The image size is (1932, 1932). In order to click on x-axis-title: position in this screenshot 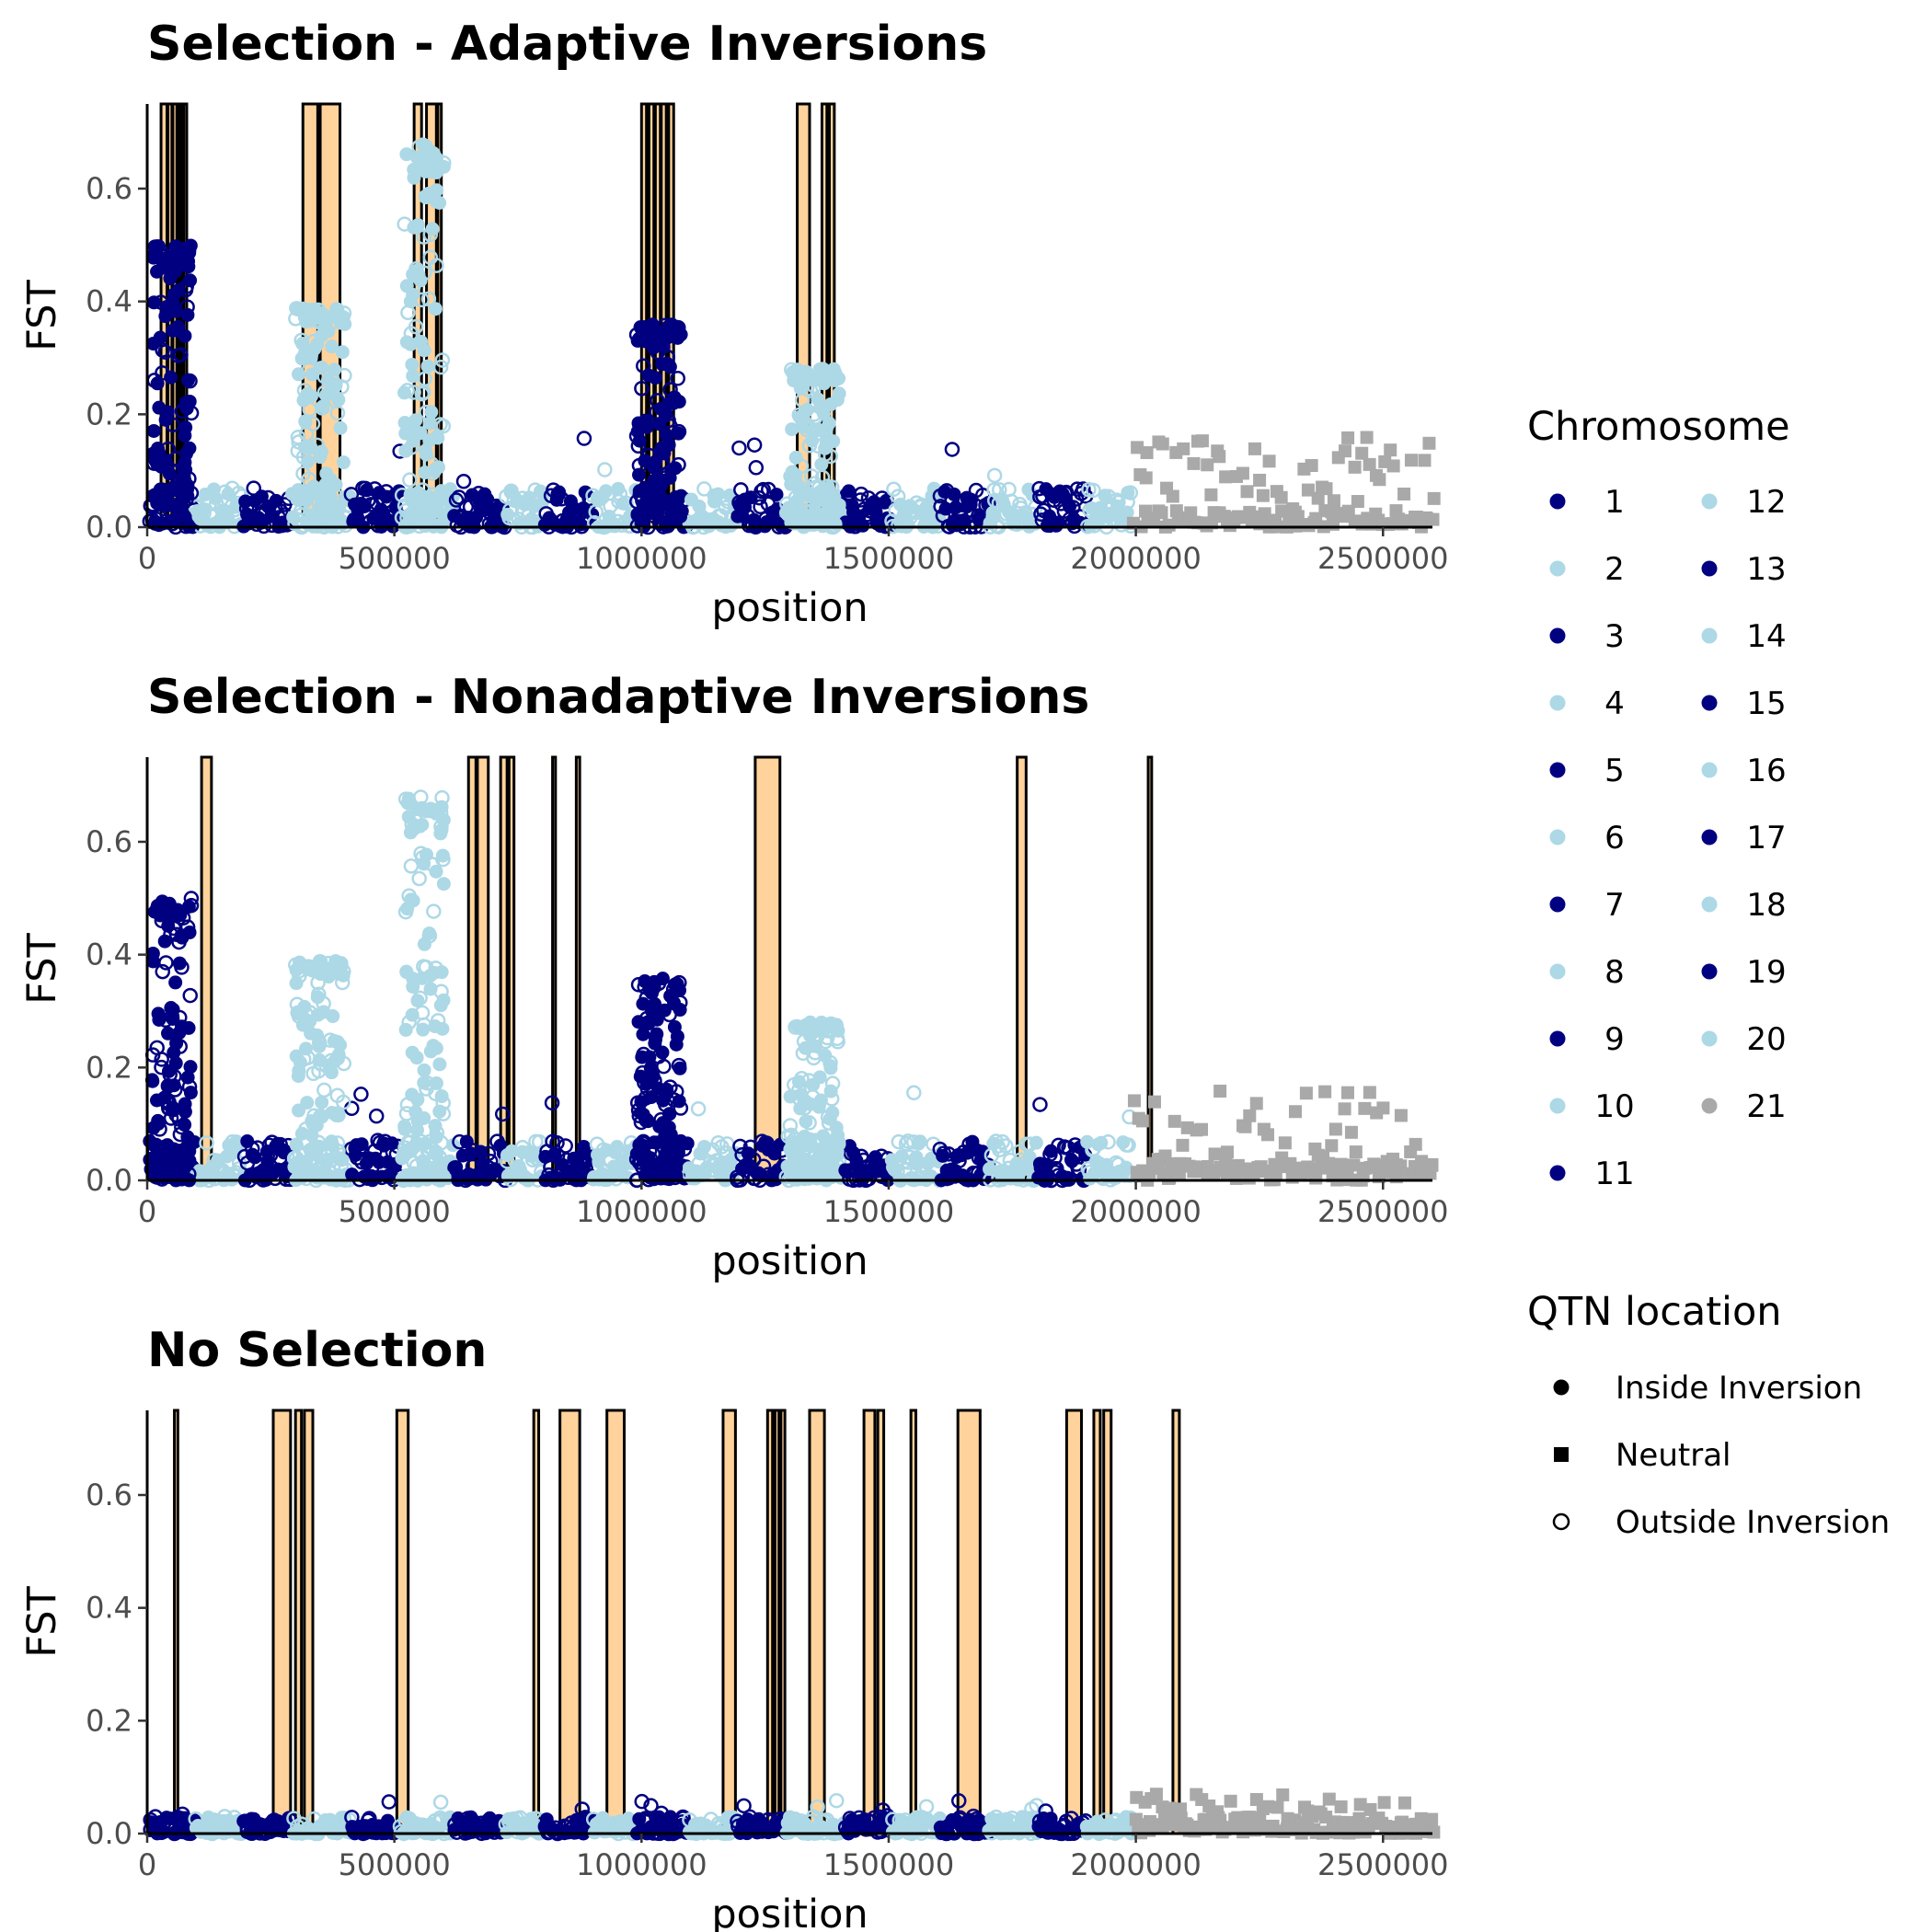, I will do `click(789, 608)`.